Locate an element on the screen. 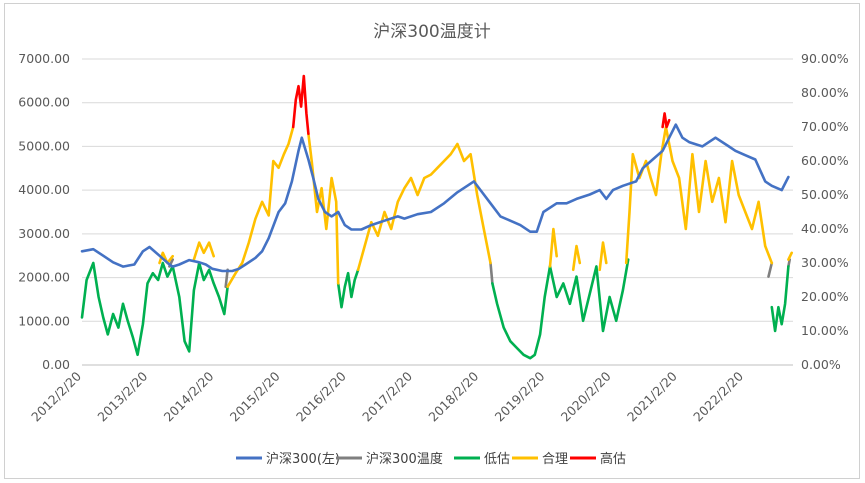  left-tick-label: 3000.00 is located at coordinates (44, 233).